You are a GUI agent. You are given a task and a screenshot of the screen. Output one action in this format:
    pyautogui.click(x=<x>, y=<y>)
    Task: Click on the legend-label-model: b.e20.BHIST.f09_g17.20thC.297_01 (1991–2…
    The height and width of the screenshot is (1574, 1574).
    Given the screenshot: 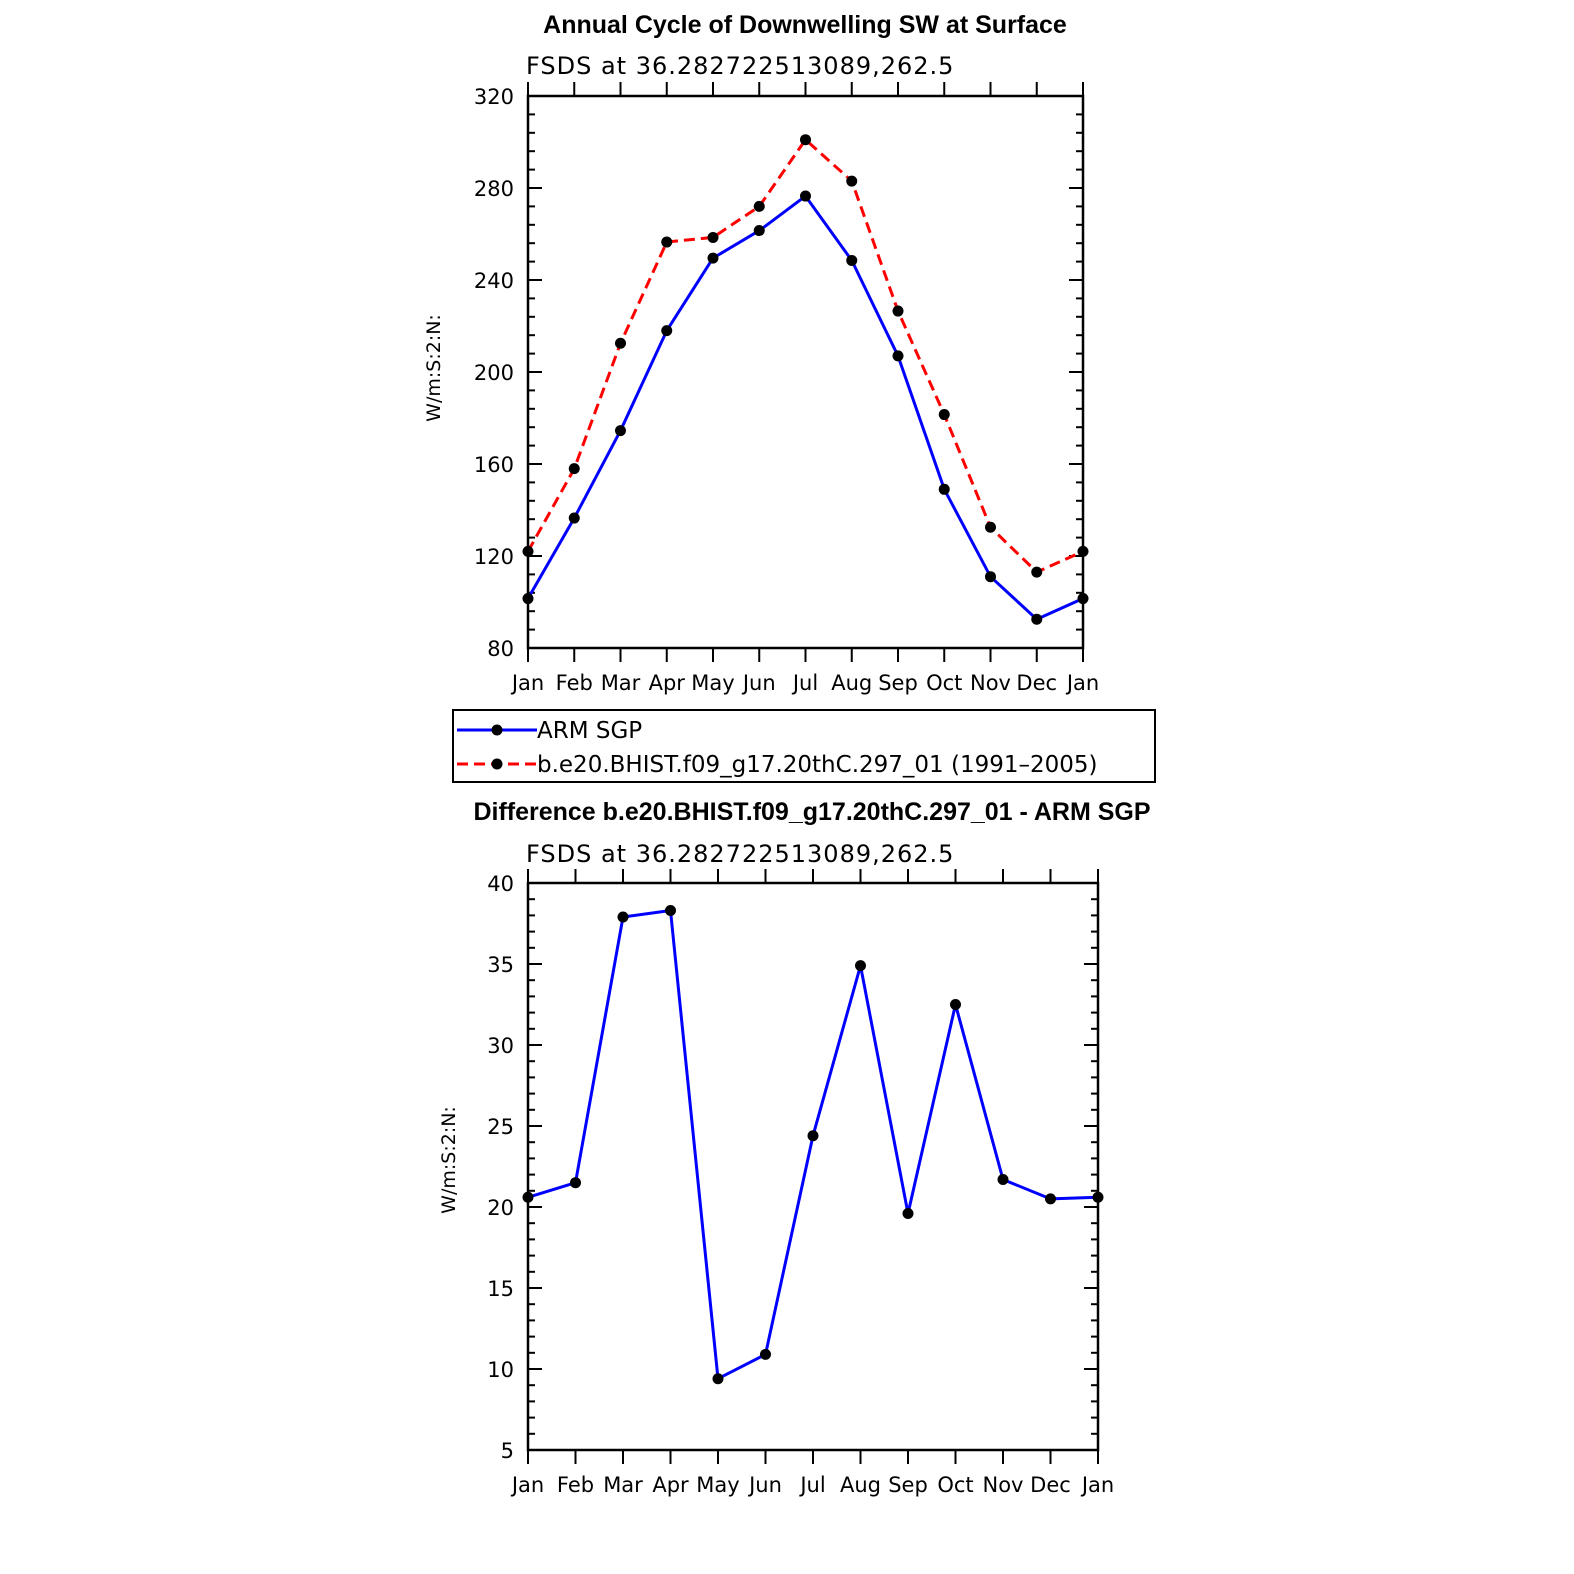 What is the action you would take?
    pyautogui.click(x=817, y=765)
    